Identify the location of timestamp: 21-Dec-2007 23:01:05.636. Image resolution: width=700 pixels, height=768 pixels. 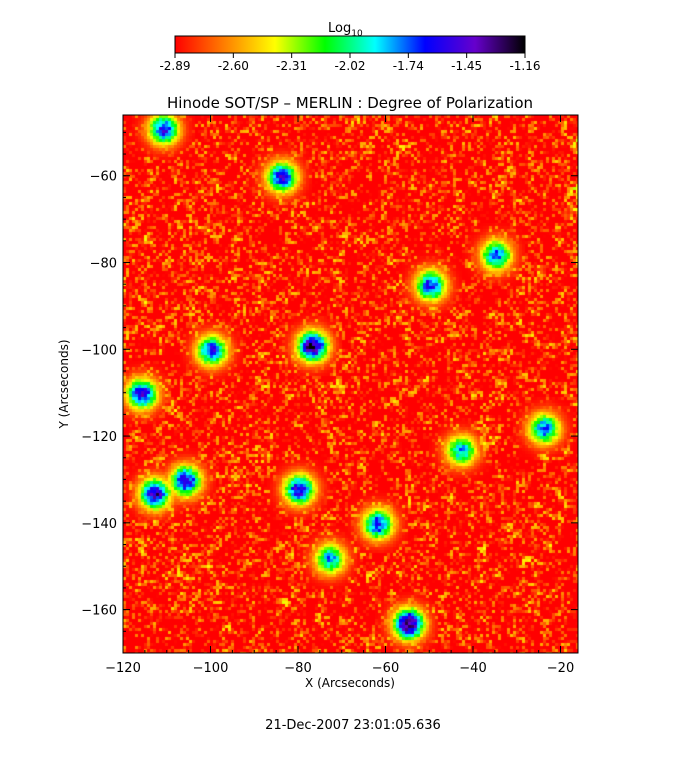
(353, 725).